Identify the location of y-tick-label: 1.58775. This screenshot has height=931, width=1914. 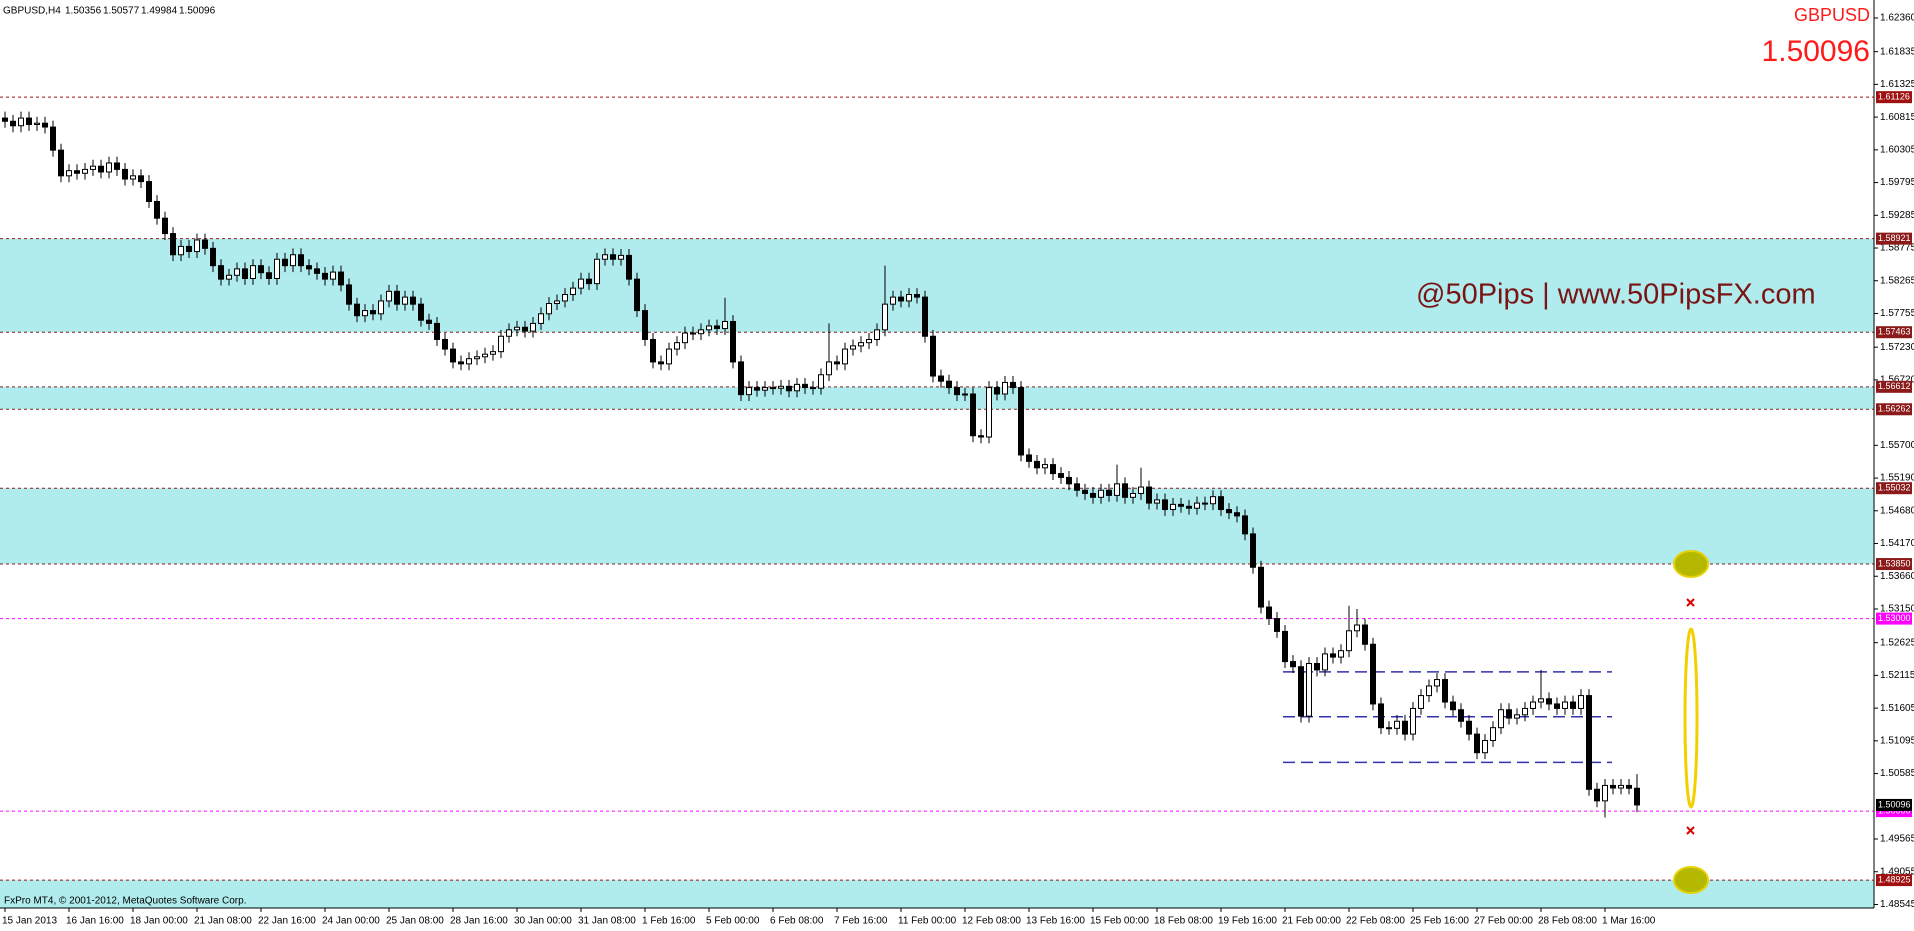
(1897, 248).